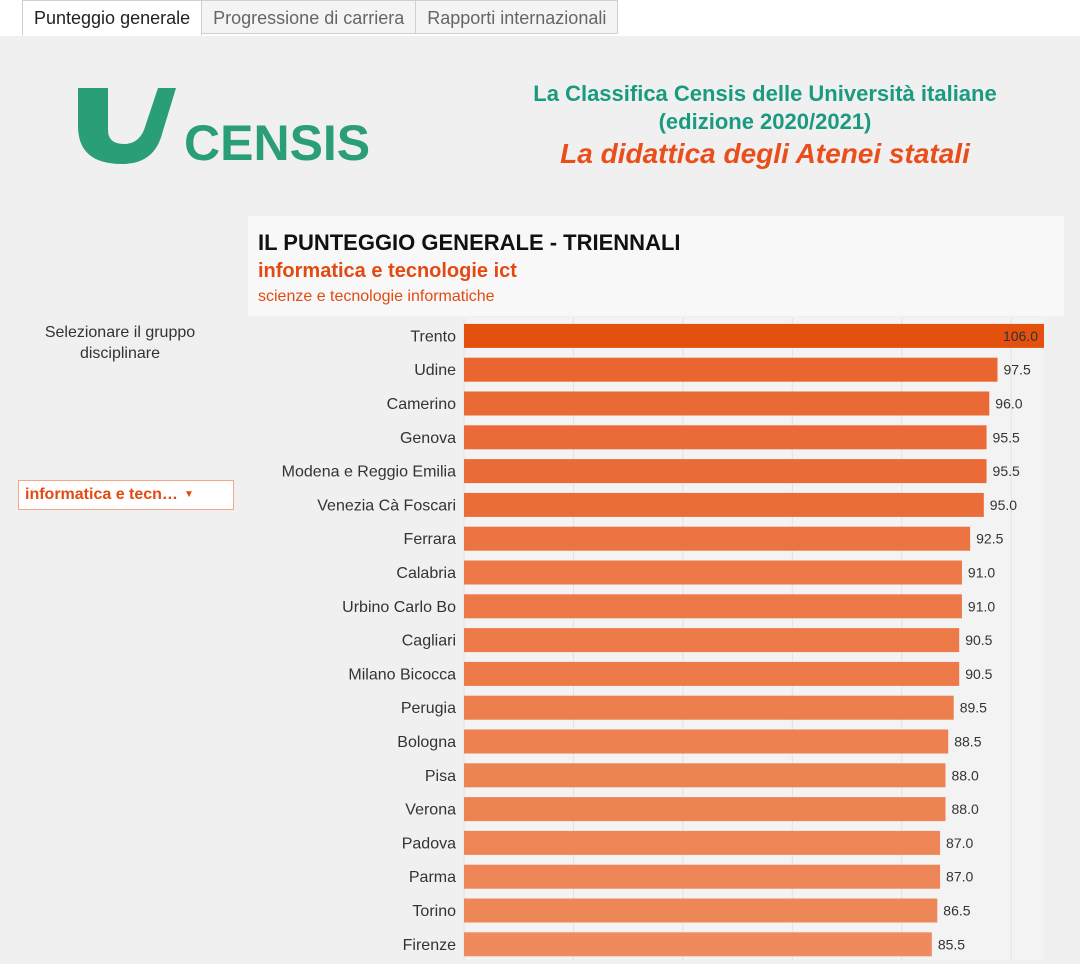 Image resolution: width=1080 pixels, height=964 pixels. What do you see at coordinates (428, 438) in the screenshot?
I see `category-label: Genova` at bounding box center [428, 438].